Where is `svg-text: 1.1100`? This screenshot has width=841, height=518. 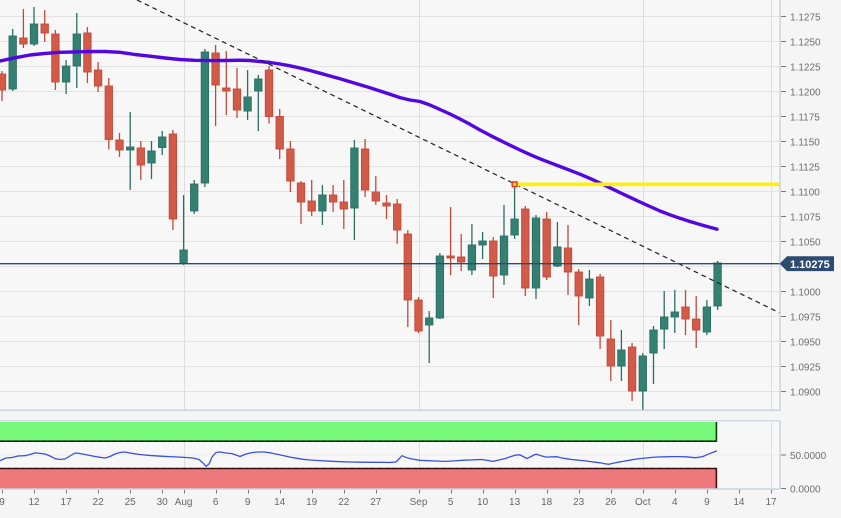
svg-text: 1.1100 is located at coordinates (805, 193).